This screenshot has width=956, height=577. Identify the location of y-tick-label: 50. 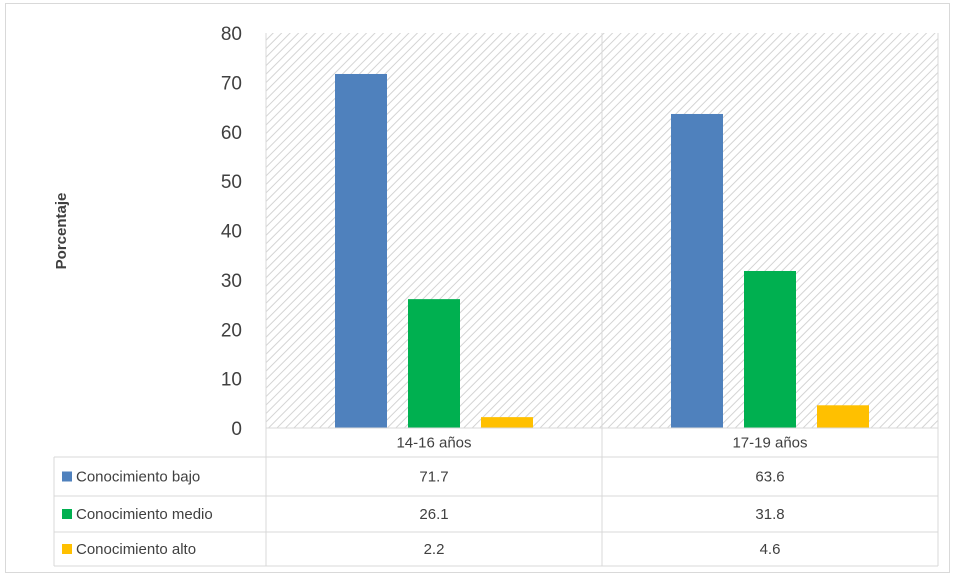
(231, 182).